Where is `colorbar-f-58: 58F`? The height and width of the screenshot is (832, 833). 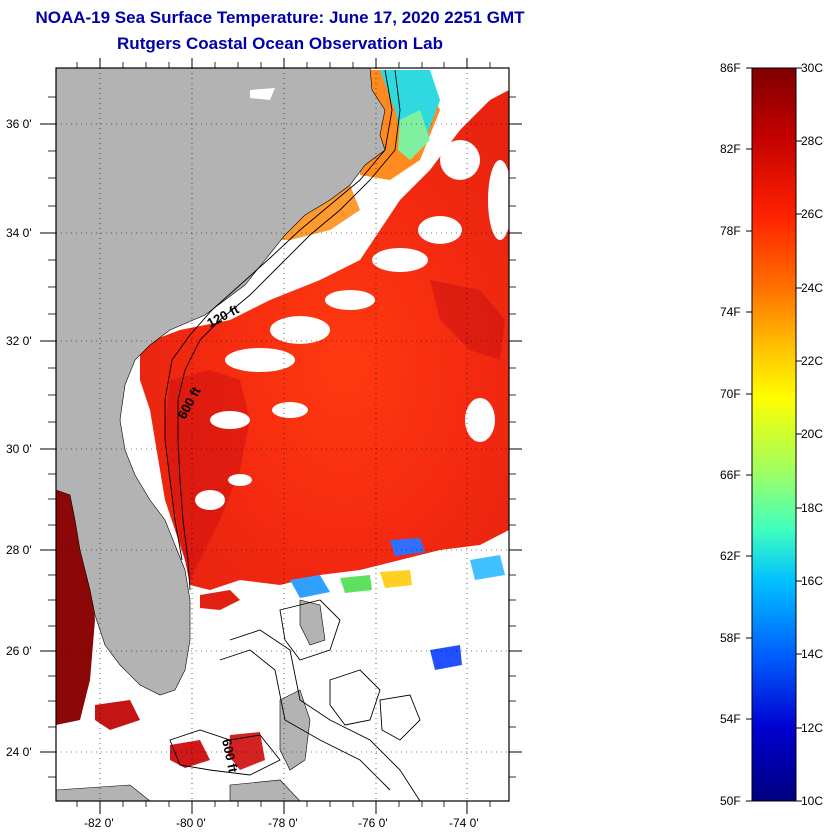
colorbar-f-58: 58F is located at coordinates (730, 638).